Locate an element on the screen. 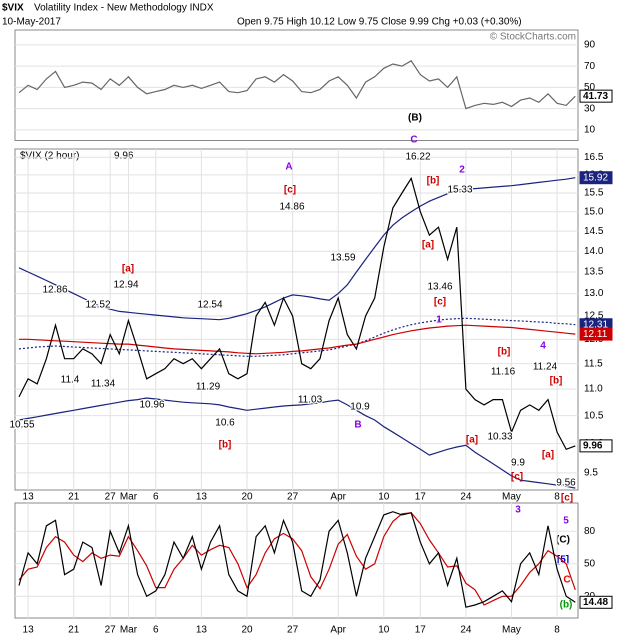  price-label: 11.24 is located at coordinates (545, 367).